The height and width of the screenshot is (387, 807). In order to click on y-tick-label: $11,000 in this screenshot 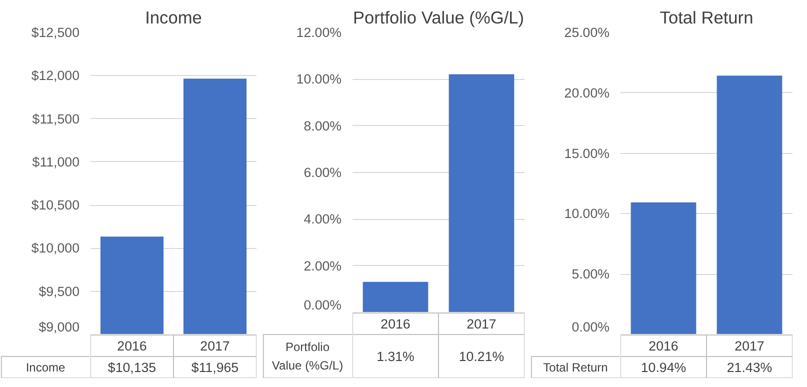, I will do `click(56, 162)`.